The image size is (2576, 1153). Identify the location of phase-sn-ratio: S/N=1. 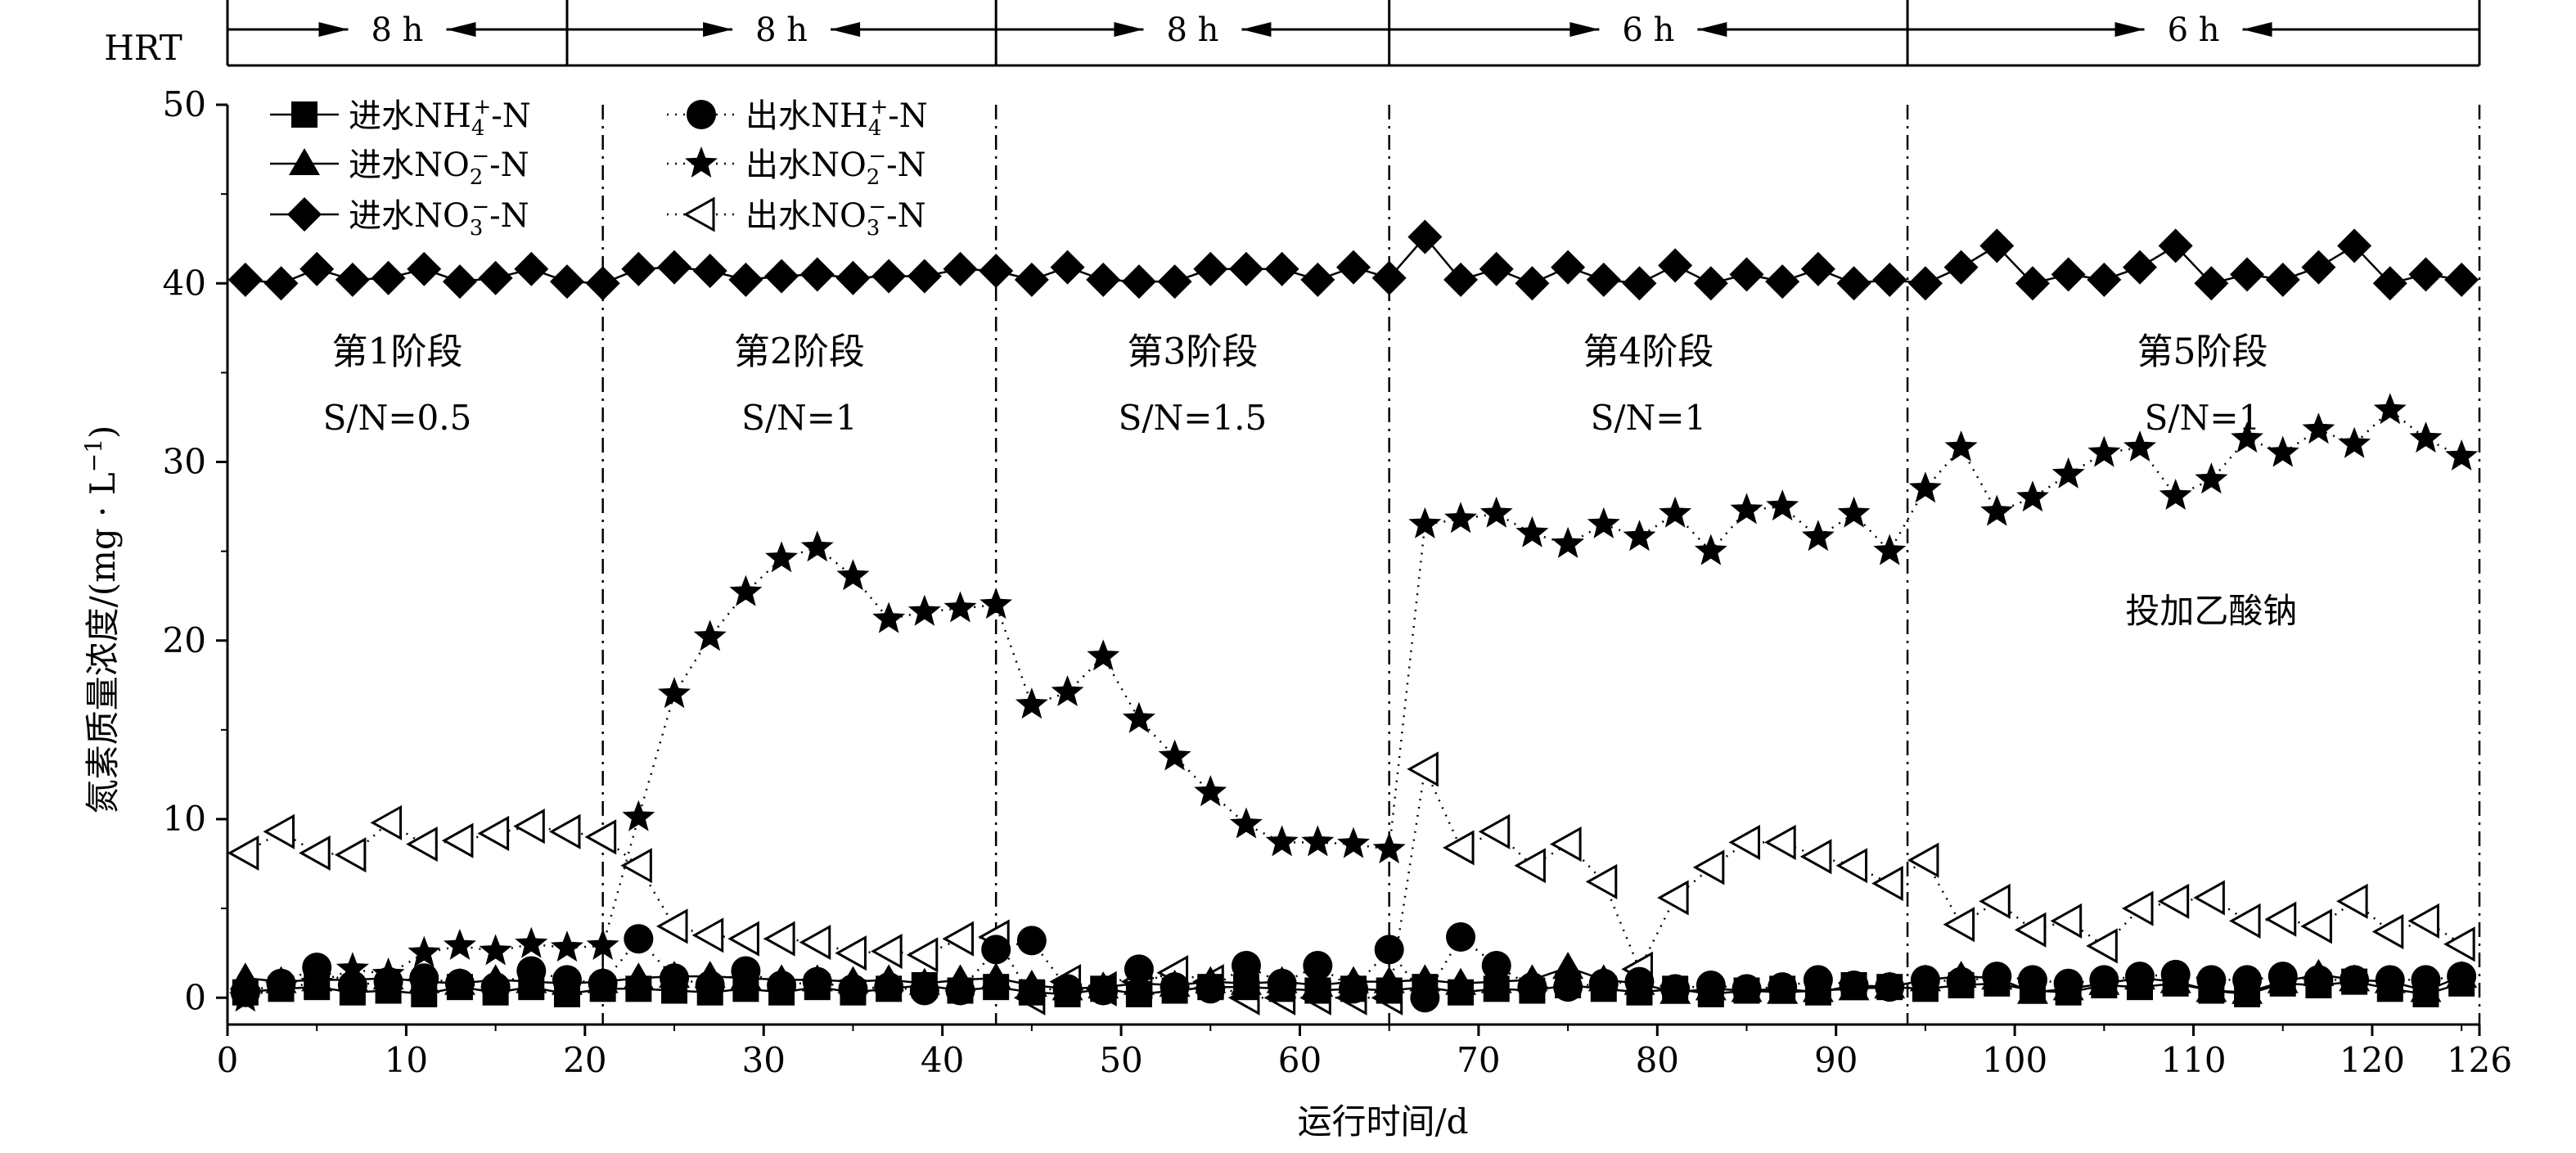
(799, 418).